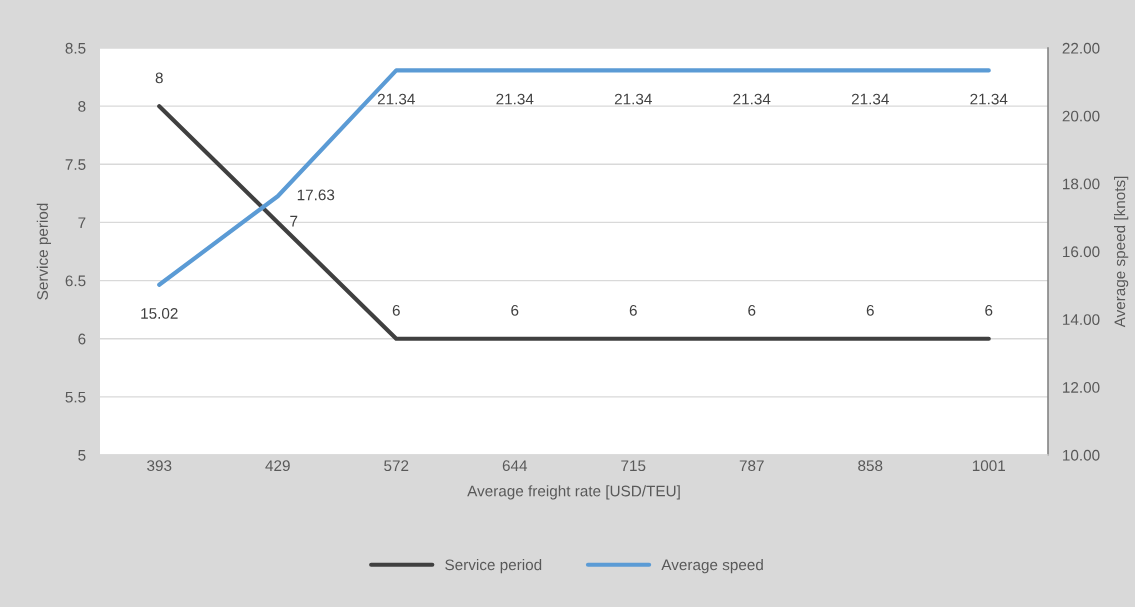 The width and height of the screenshot is (1135, 607). I want to click on x-tick-label: 858, so click(870, 466).